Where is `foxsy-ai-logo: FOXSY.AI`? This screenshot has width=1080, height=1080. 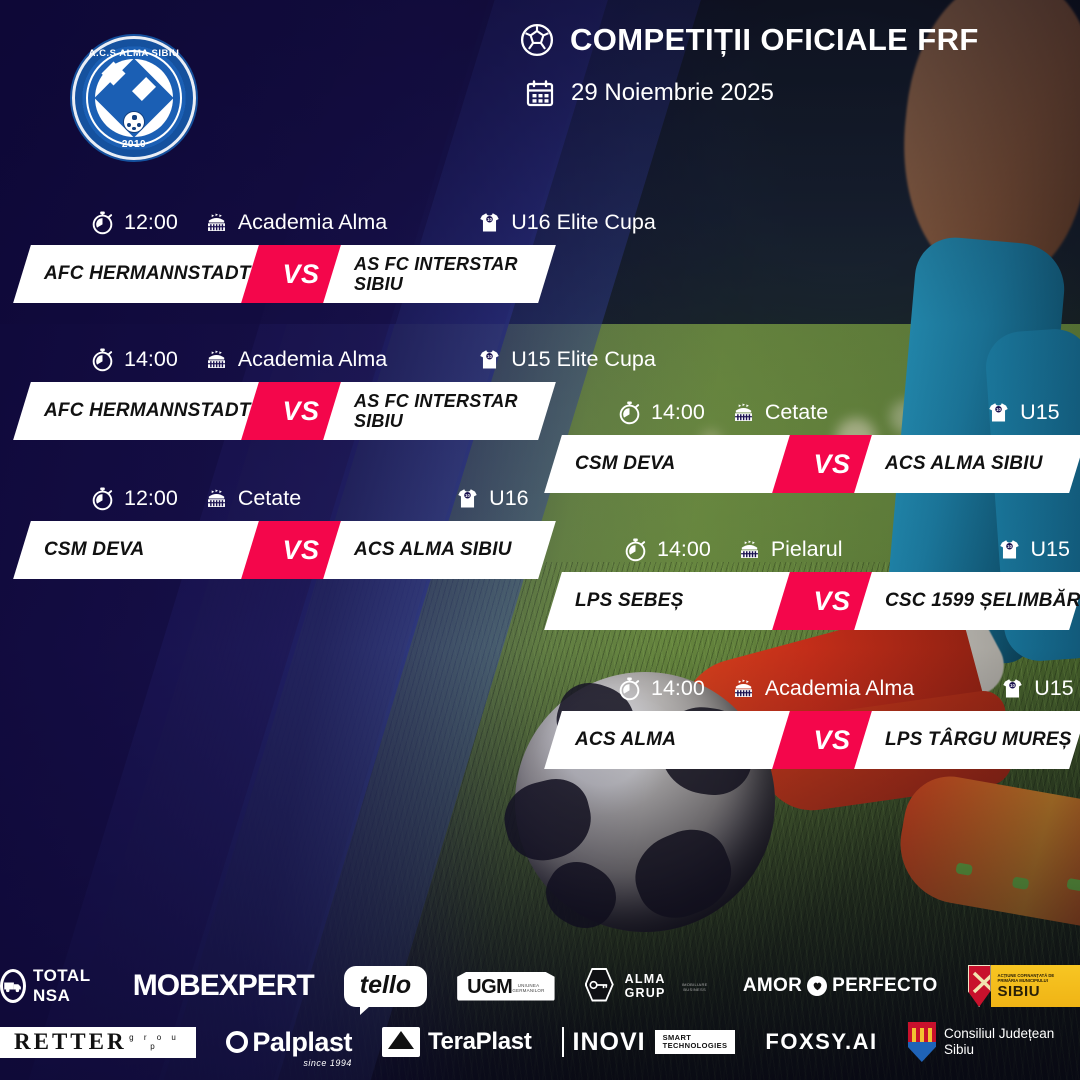
foxsy-ai-logo: FOXSY.AI is located at coordinates (821, 1041).